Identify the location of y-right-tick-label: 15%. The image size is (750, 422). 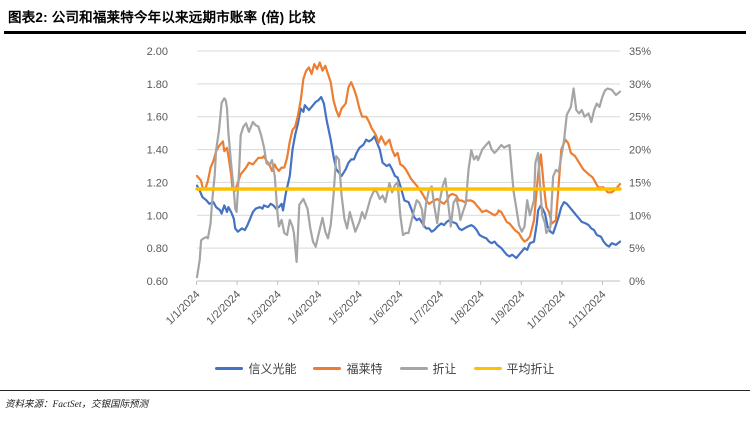
(640, 183).